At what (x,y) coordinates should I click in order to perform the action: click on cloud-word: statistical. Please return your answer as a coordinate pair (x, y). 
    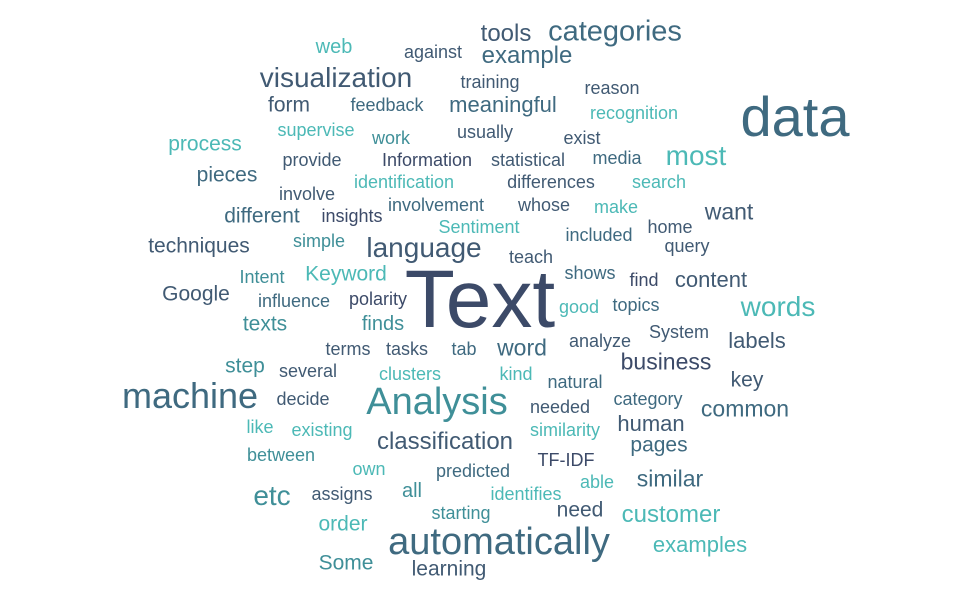
    Looking at the image, I should click on (528, 160).